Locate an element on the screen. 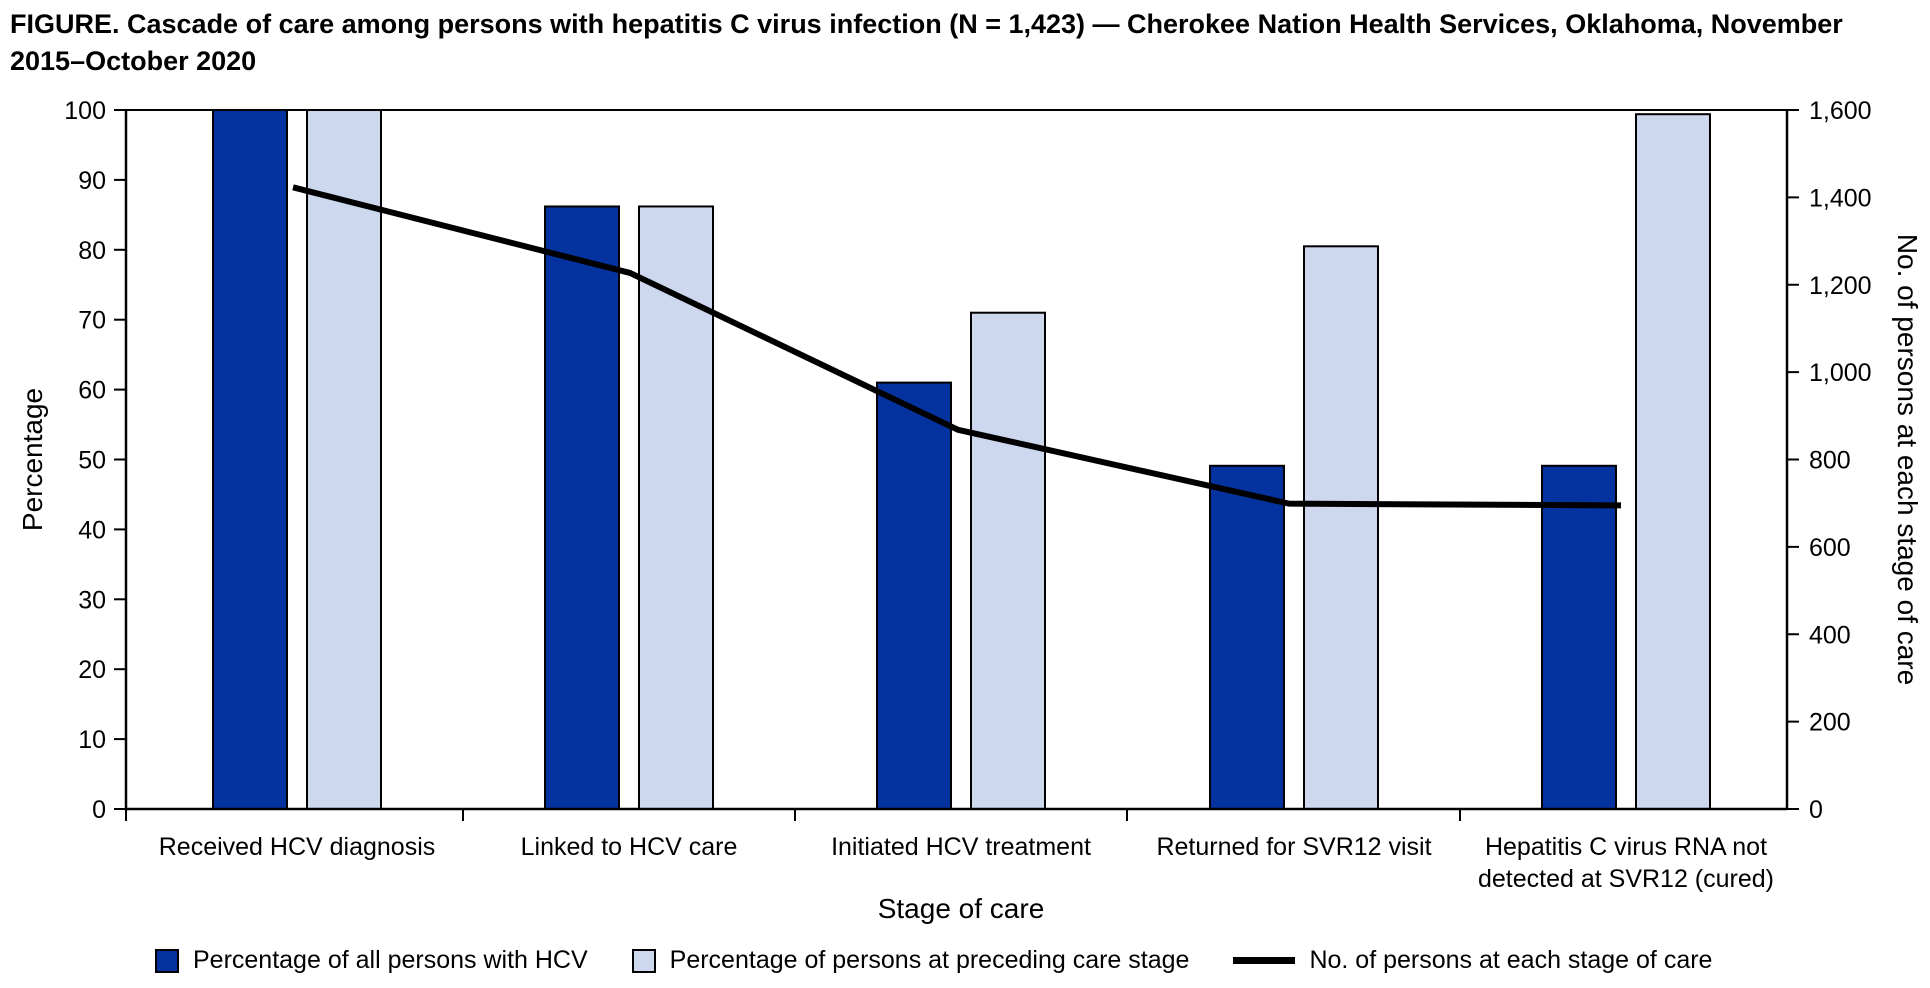 This screenshot has width=1930, height=988. right-tick-label-1: 200 is located at coordinates (1830, 723).